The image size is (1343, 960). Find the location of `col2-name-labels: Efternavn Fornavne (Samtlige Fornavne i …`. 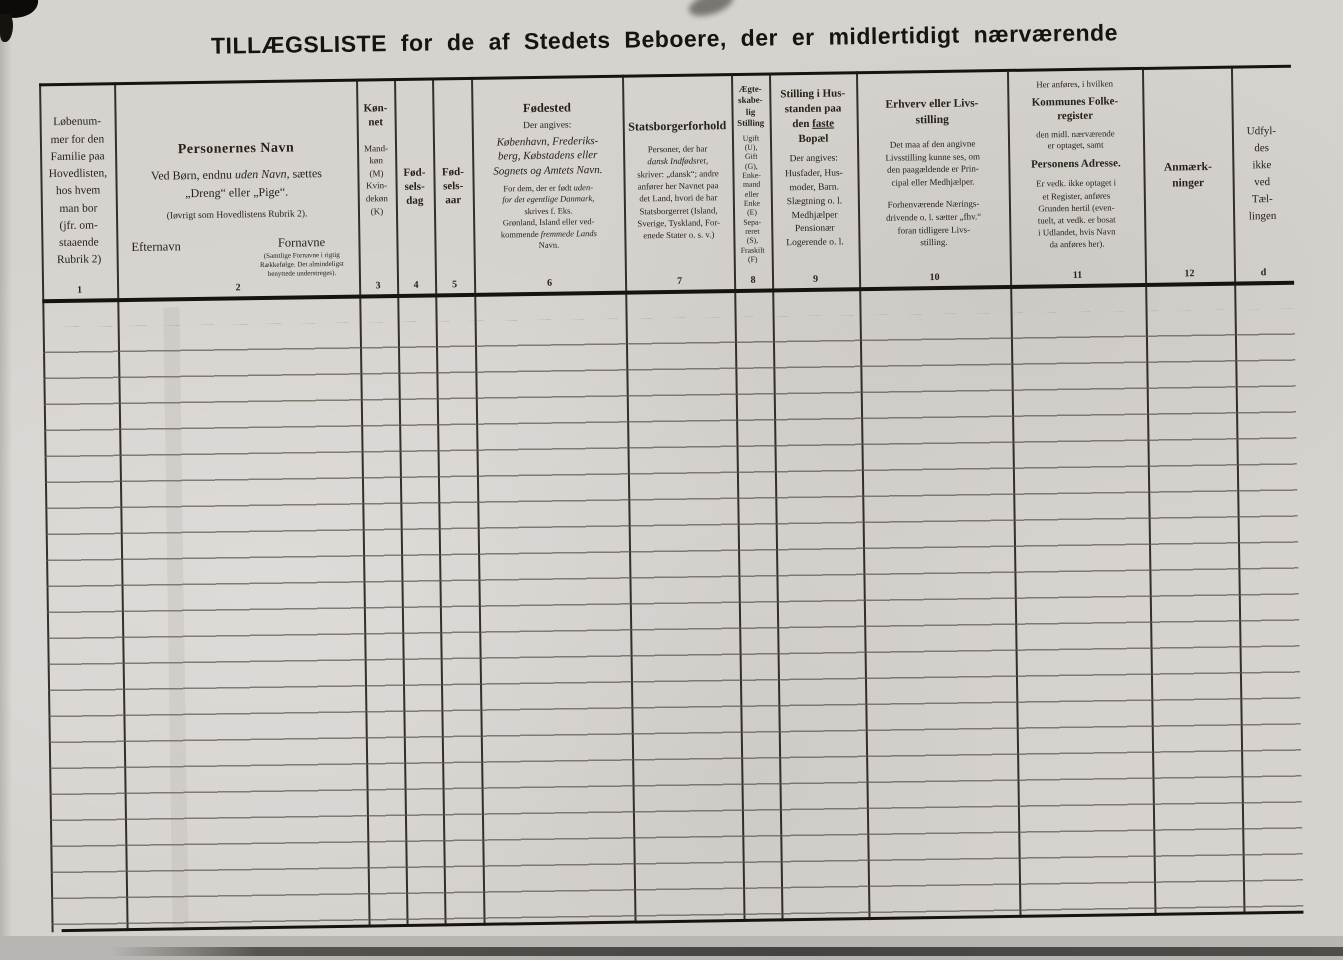

col2-name-labels: Efternavn Fornavne (Samtlige Fornavne i … is located at coordinates (237, 257).